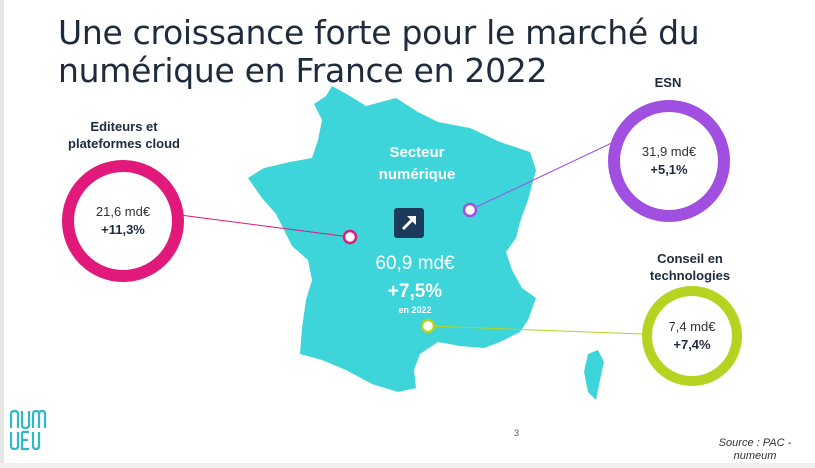  What do you see at coordinates (415, 263) in the screenshot?
I see `center-value: 60,9 md€` at bounding box center [415, 263].